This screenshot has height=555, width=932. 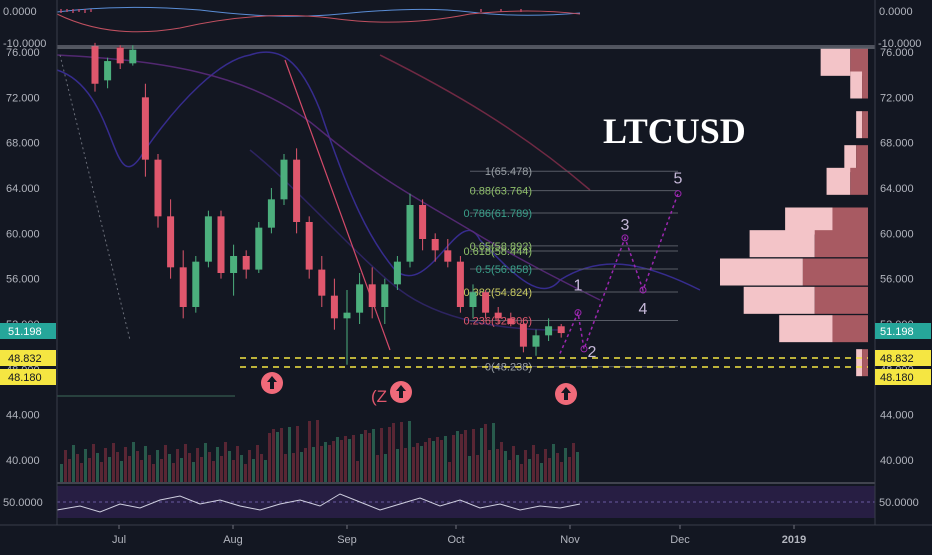 What do you see at coordinates (379, 396) in the screenshot?
I see `annotation-z: (Z` at bounding box center [379, 396].